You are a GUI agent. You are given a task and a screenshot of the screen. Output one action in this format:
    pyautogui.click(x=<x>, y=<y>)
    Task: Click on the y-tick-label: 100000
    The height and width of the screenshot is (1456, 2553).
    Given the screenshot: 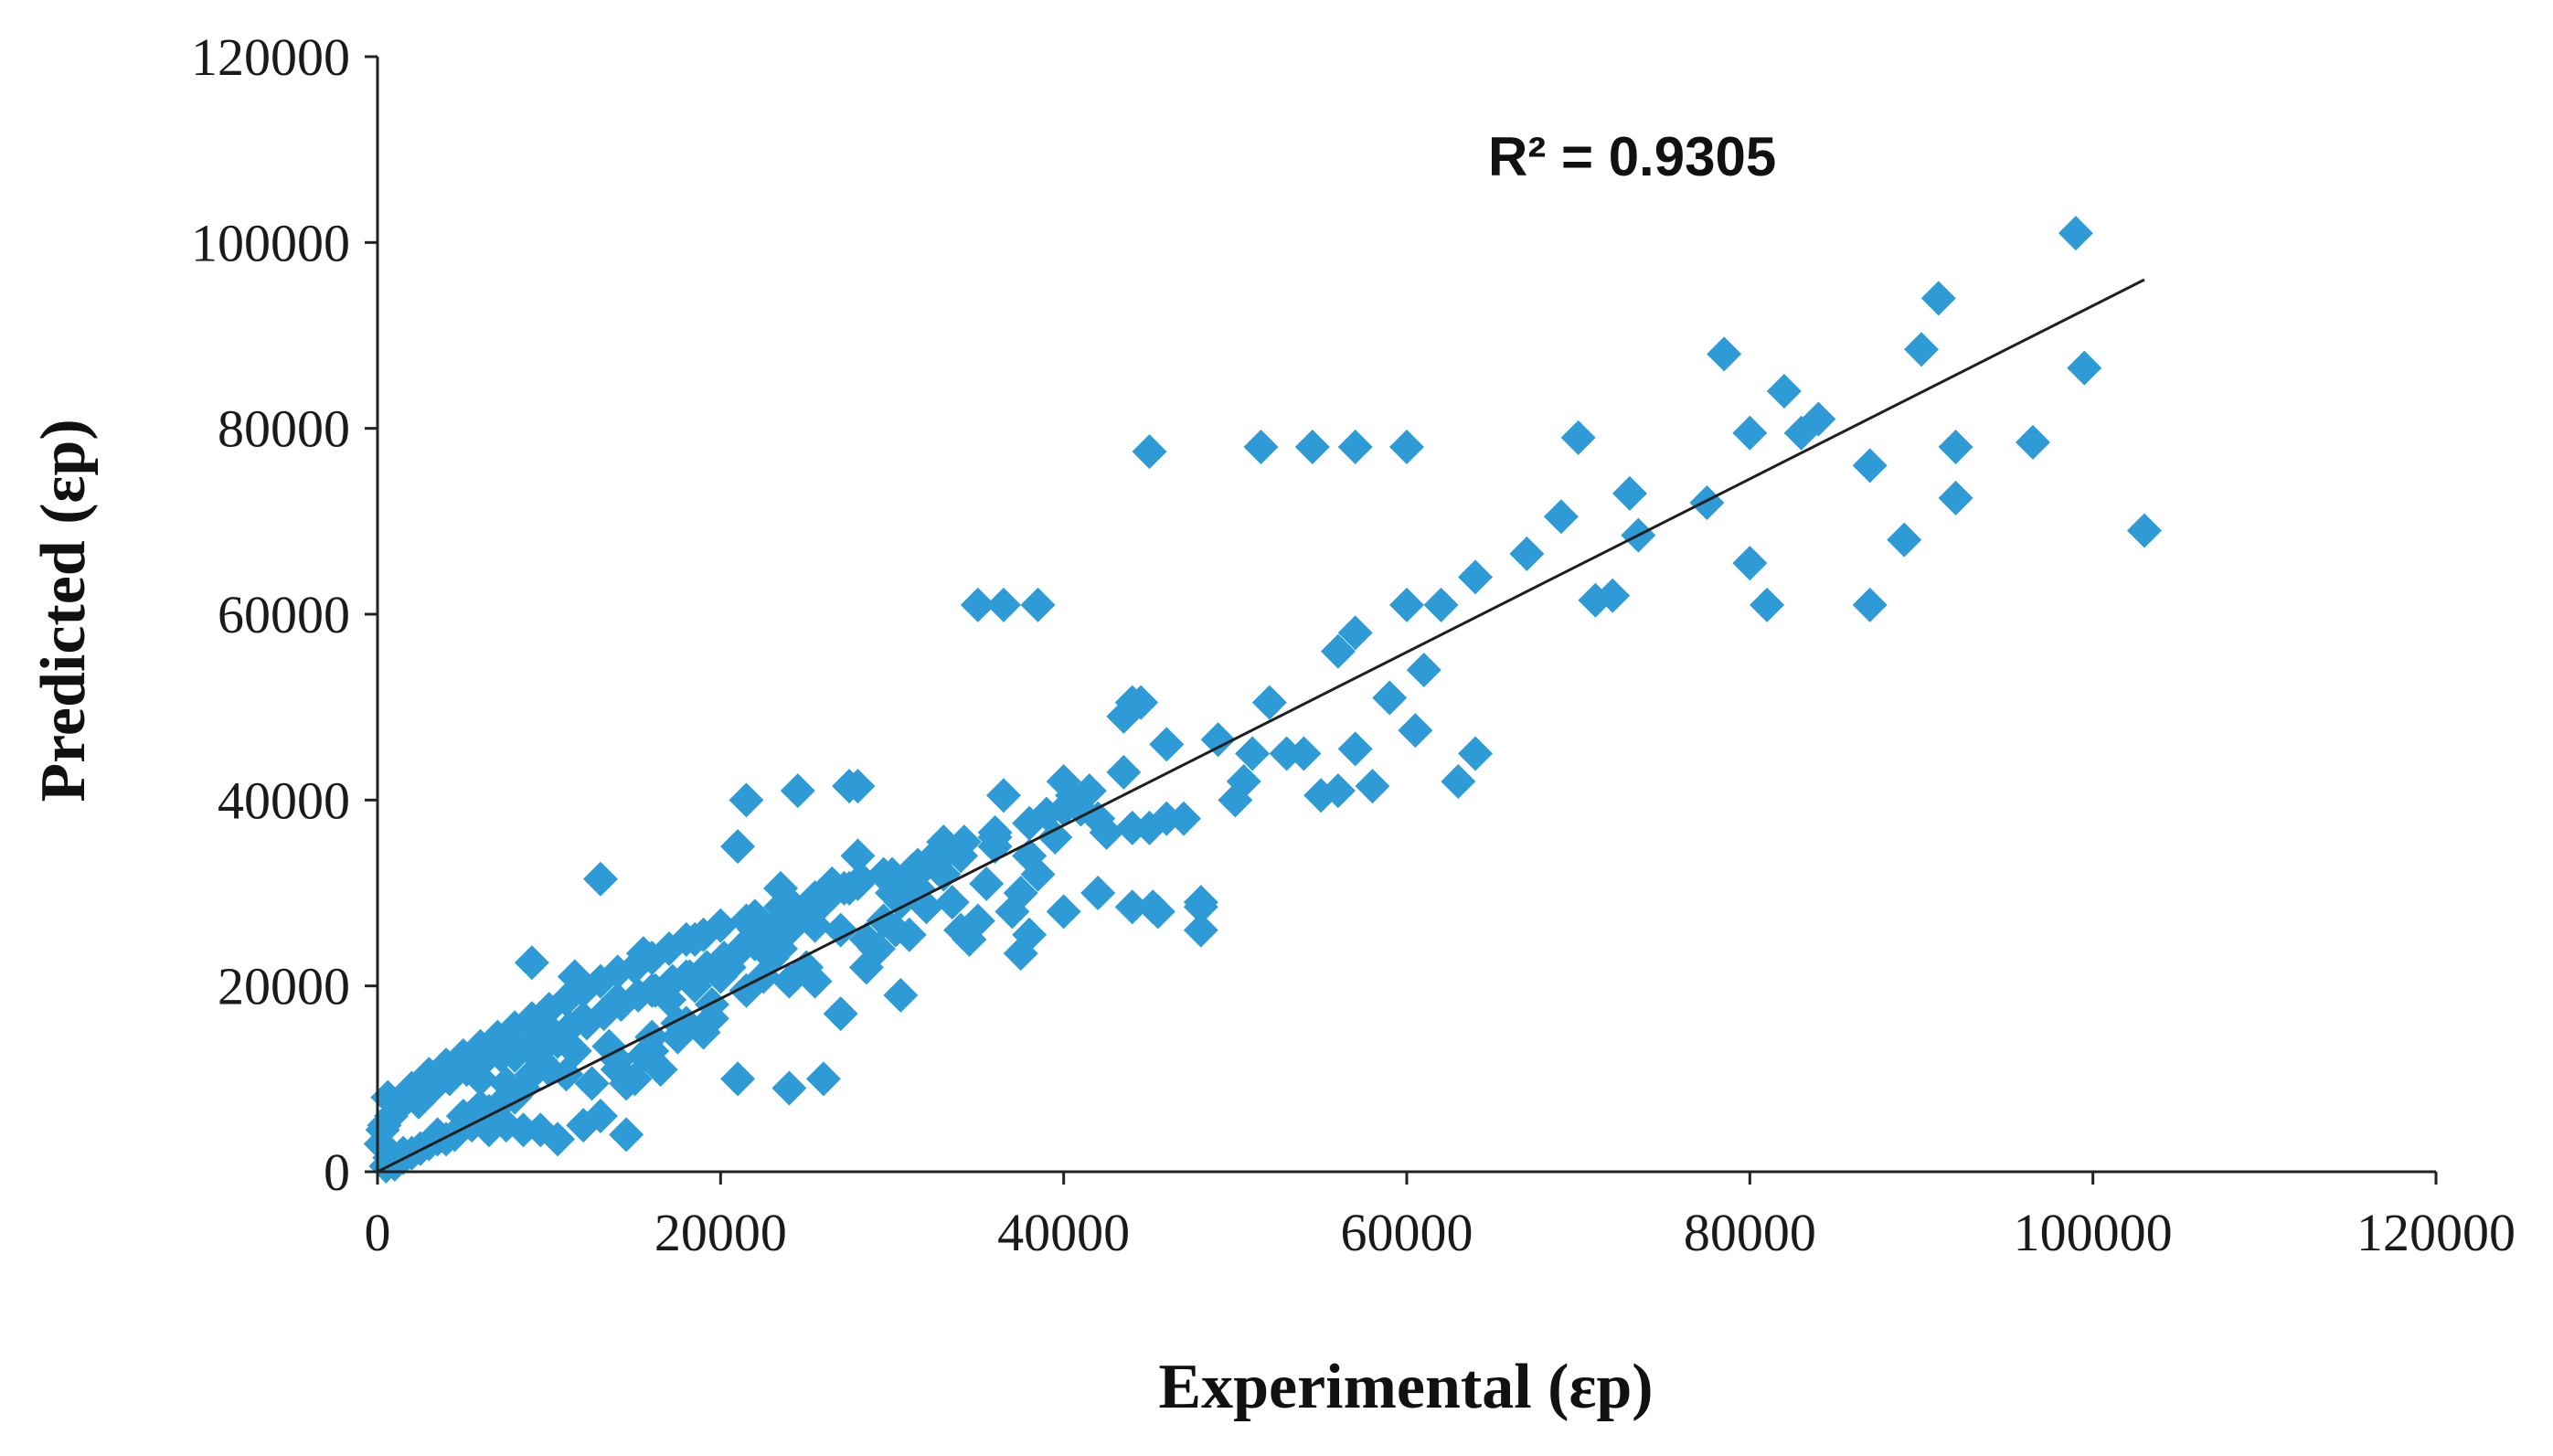 What is the action you would take?
    pyautogui.click(x=270, y=243)
    